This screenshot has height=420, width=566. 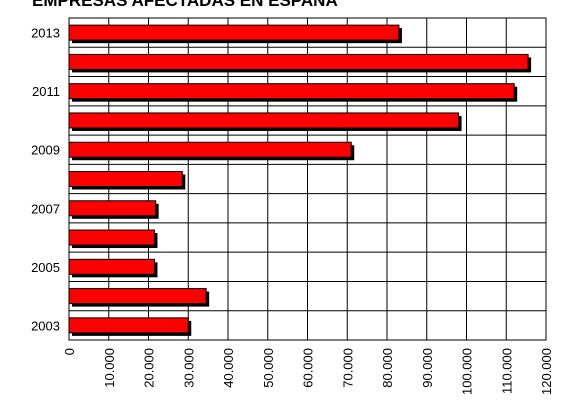 I want to click on bar-2003, so click(x=128, y=325).